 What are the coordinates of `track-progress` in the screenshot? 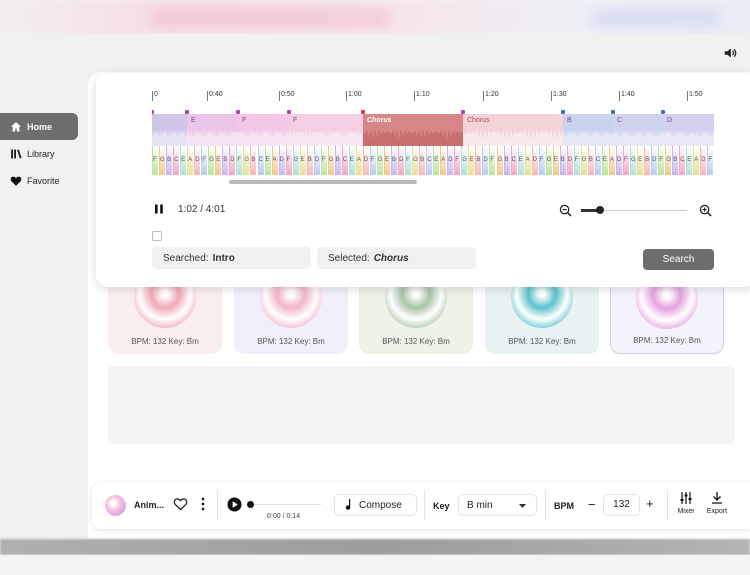 It's located at (284, 504).